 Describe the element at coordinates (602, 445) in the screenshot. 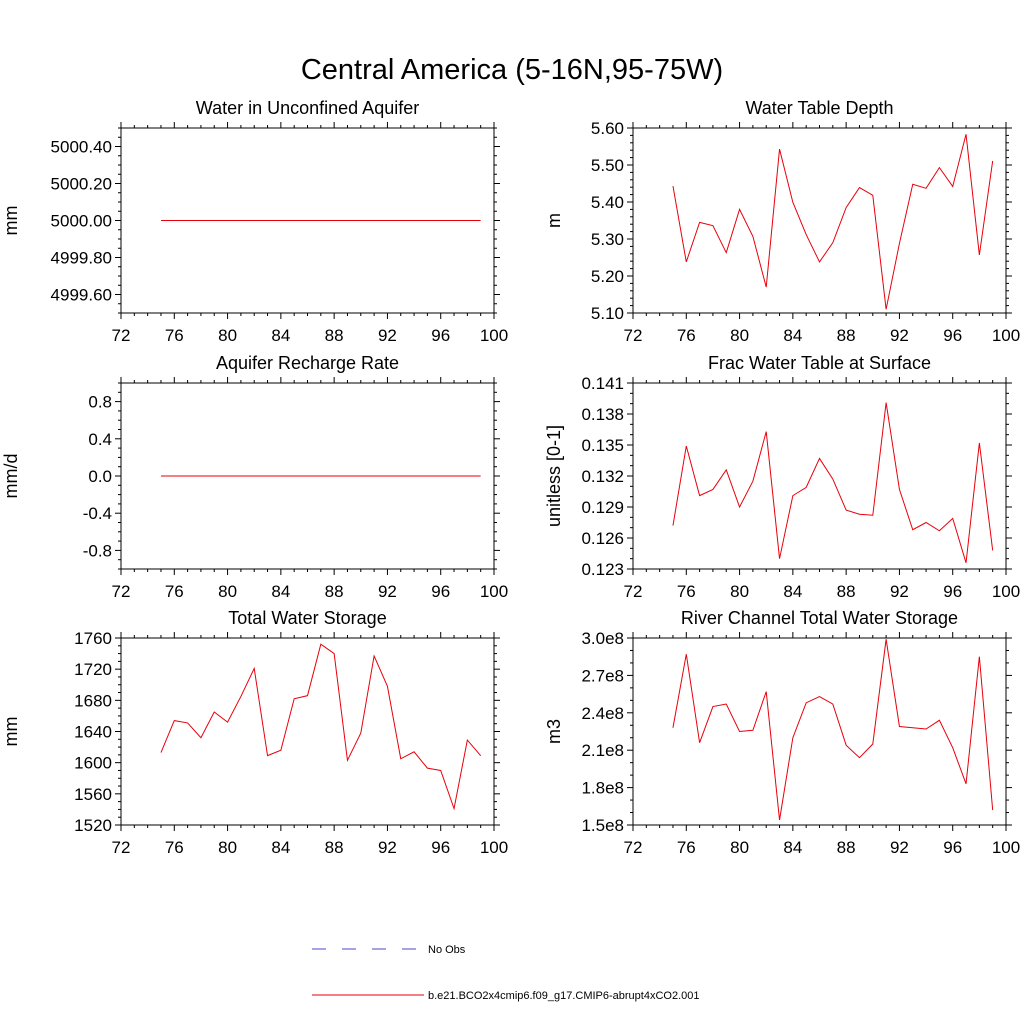

I see `frac-water-table-at-surface-ytick-label: 0.135` at that location.